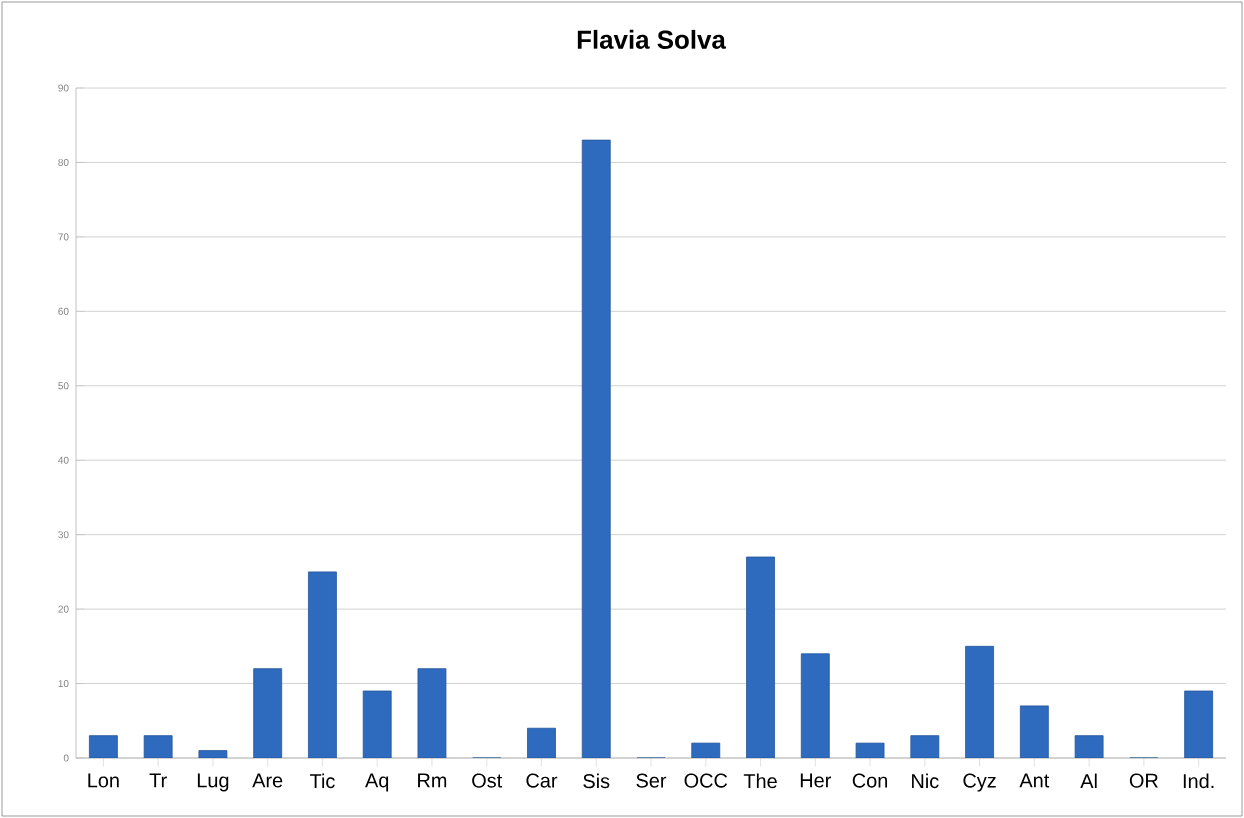  I want to click on x-tick-label: Ser, so click(651, 780).